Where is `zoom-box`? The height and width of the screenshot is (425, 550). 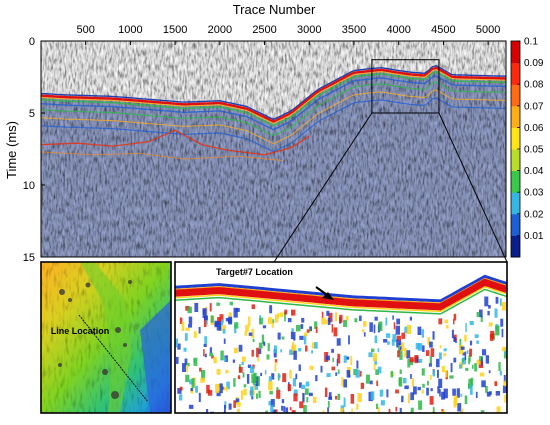
zoom-box is located at coordinates (405, 86).